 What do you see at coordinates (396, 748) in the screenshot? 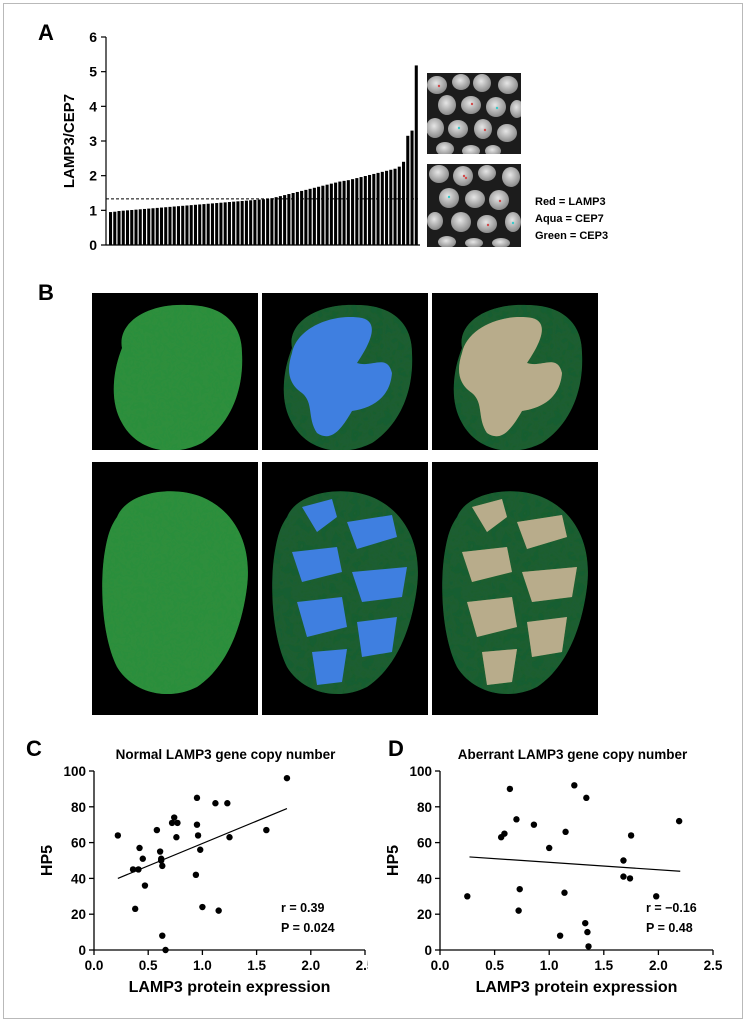
I see `panel-label-d: D` at bounding box center [396, 748].